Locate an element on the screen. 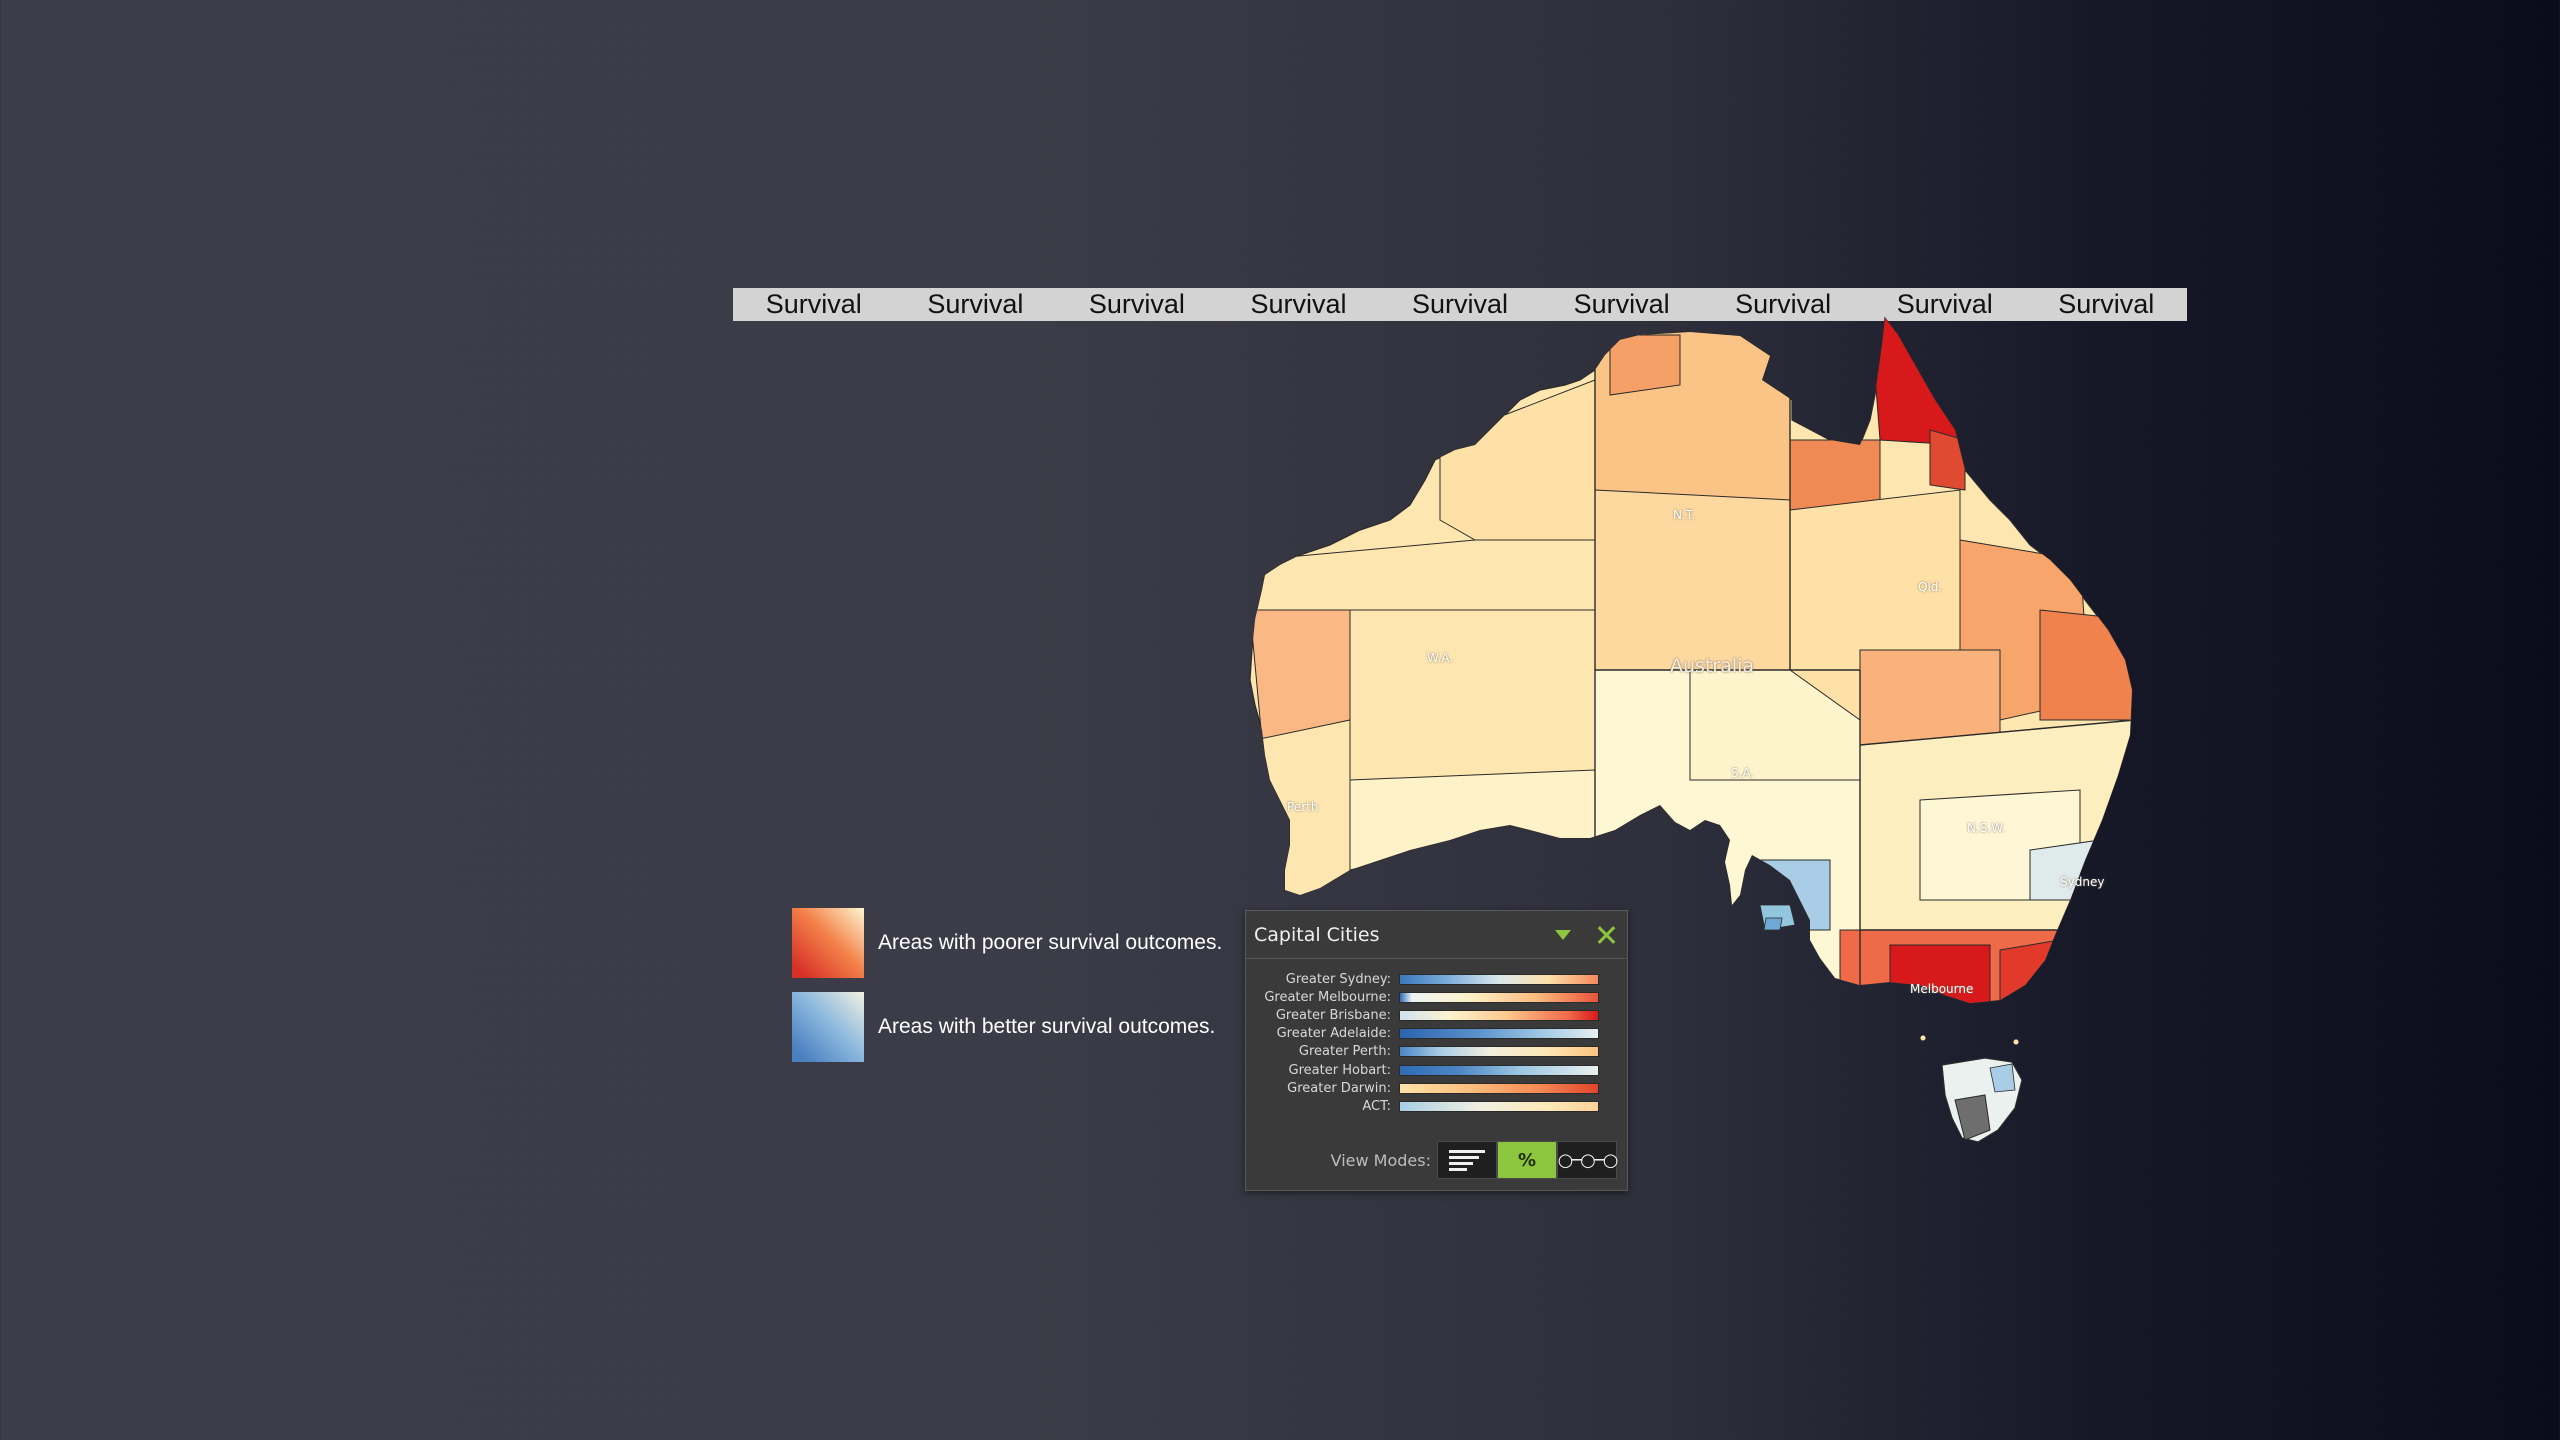 The height and width of the screenshot is (1440, 2560). legend-row-poorer: Areas with poorer survival outcomes. is located at coordinates (1007, 943).